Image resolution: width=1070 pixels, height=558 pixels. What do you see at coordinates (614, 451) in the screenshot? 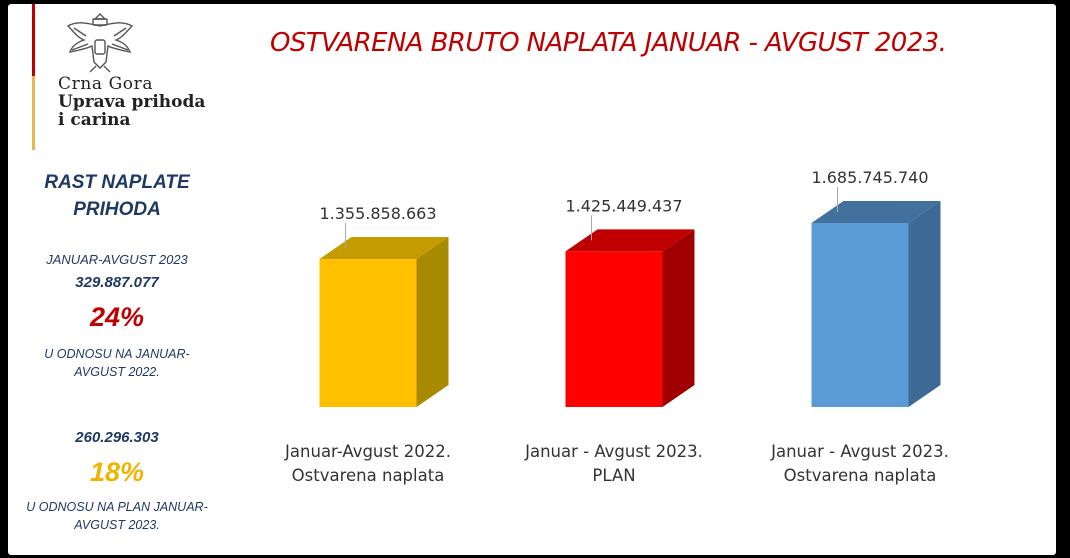
I see `category-label-2-line-1: Januar - Avgust 2023.` at bounding box center [614, 451].